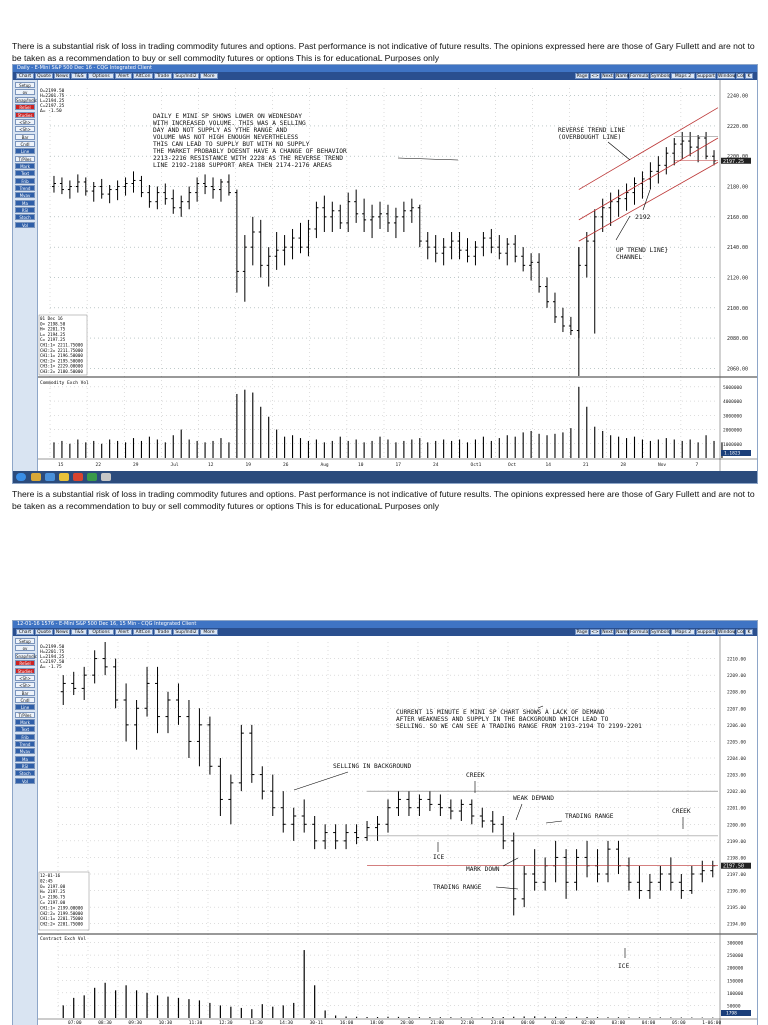 This screenshot has height=1025, width=768. What do you see at coordinates (736, 809) in the screenshot?
I see `price-tick: 2201.00` at bounding box center [736, 809].